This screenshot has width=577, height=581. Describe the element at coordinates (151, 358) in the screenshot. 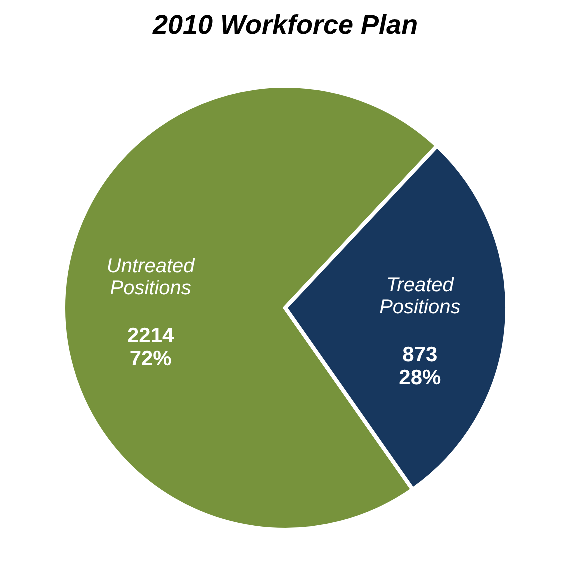

I see `text: 72%` at that location.